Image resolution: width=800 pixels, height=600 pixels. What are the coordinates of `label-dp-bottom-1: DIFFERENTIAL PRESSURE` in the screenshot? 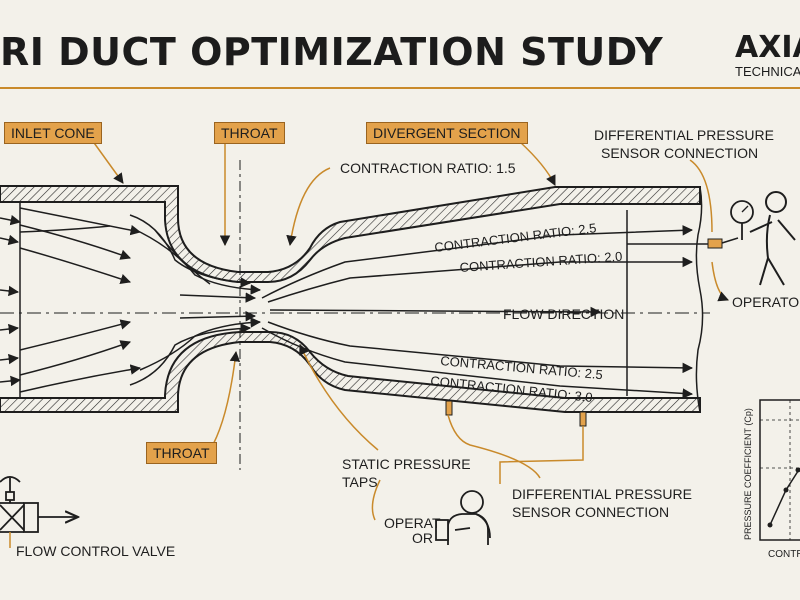 It's located at (602, 494).